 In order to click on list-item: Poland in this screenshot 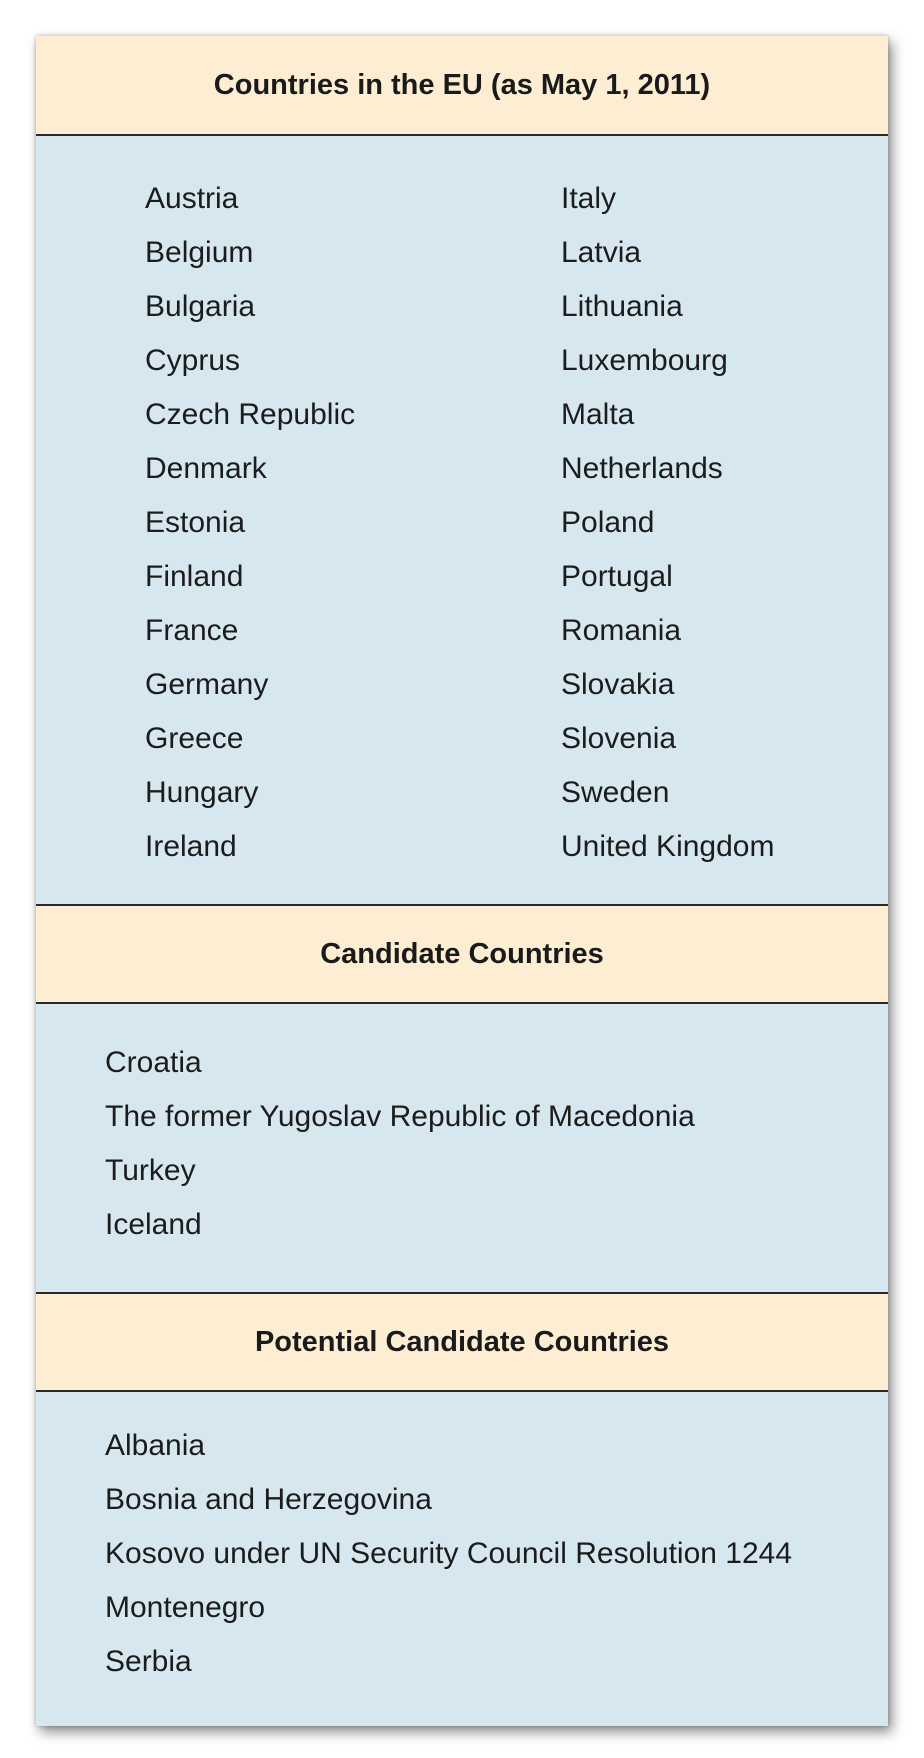, I will do `click(608, 522)`.